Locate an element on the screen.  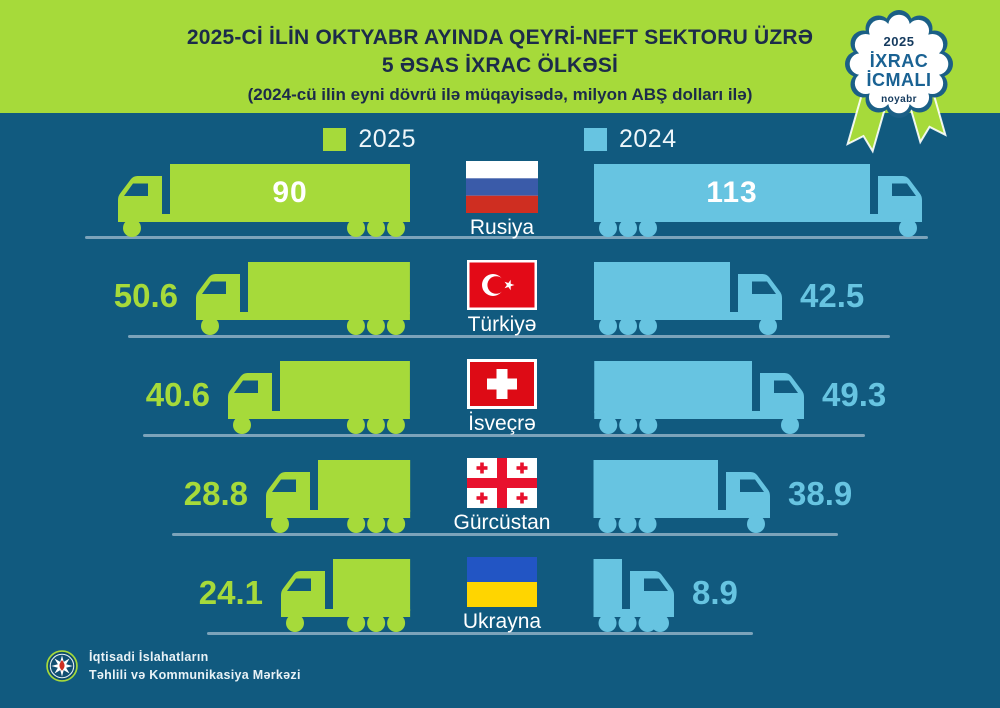
country-row-i̇sveçrə: 40.6 İsveçrə 49.3 is located at coordinates (500, 398).